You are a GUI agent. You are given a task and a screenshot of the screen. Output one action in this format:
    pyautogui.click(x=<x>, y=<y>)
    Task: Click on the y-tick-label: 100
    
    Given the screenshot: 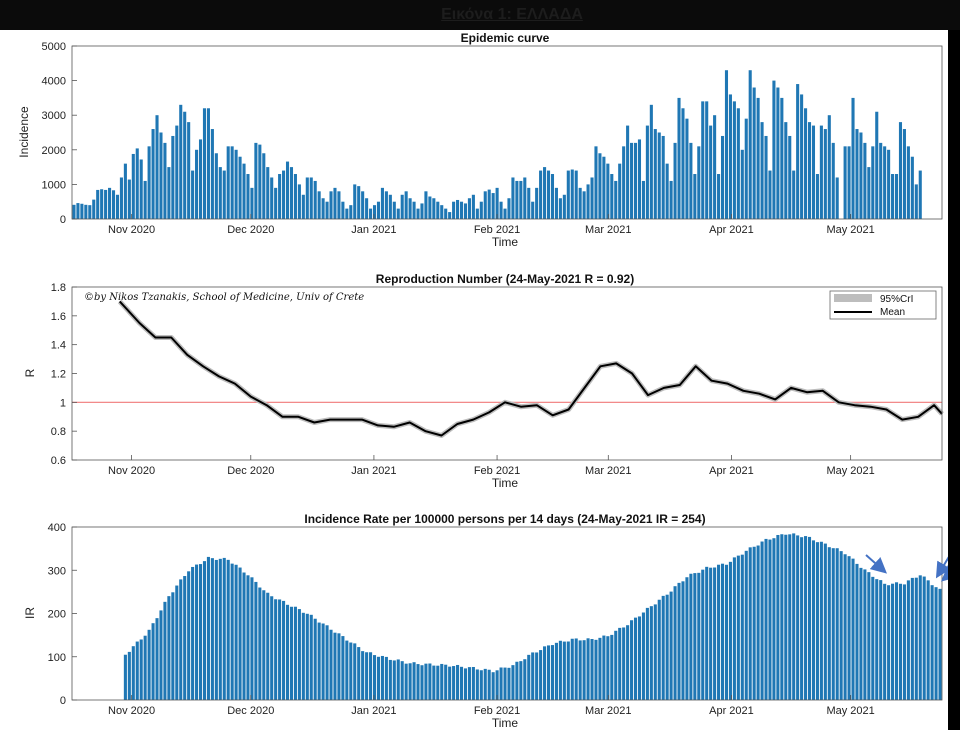 What is the action you would take?
    pyautogui.click(x=57, y=658)
    